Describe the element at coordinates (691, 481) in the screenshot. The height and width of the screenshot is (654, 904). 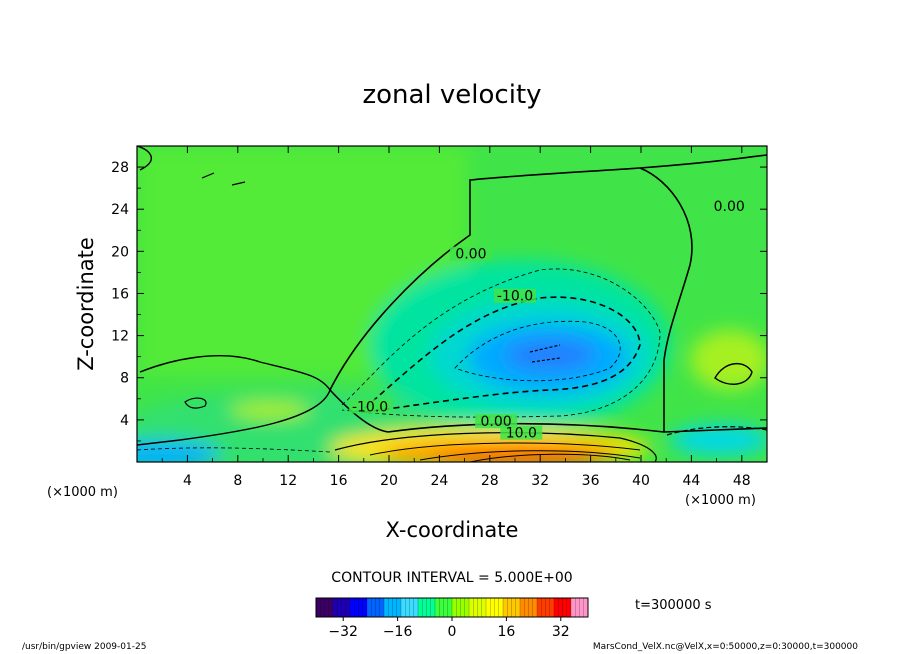
I see `x-tick-label: 44` at that location.